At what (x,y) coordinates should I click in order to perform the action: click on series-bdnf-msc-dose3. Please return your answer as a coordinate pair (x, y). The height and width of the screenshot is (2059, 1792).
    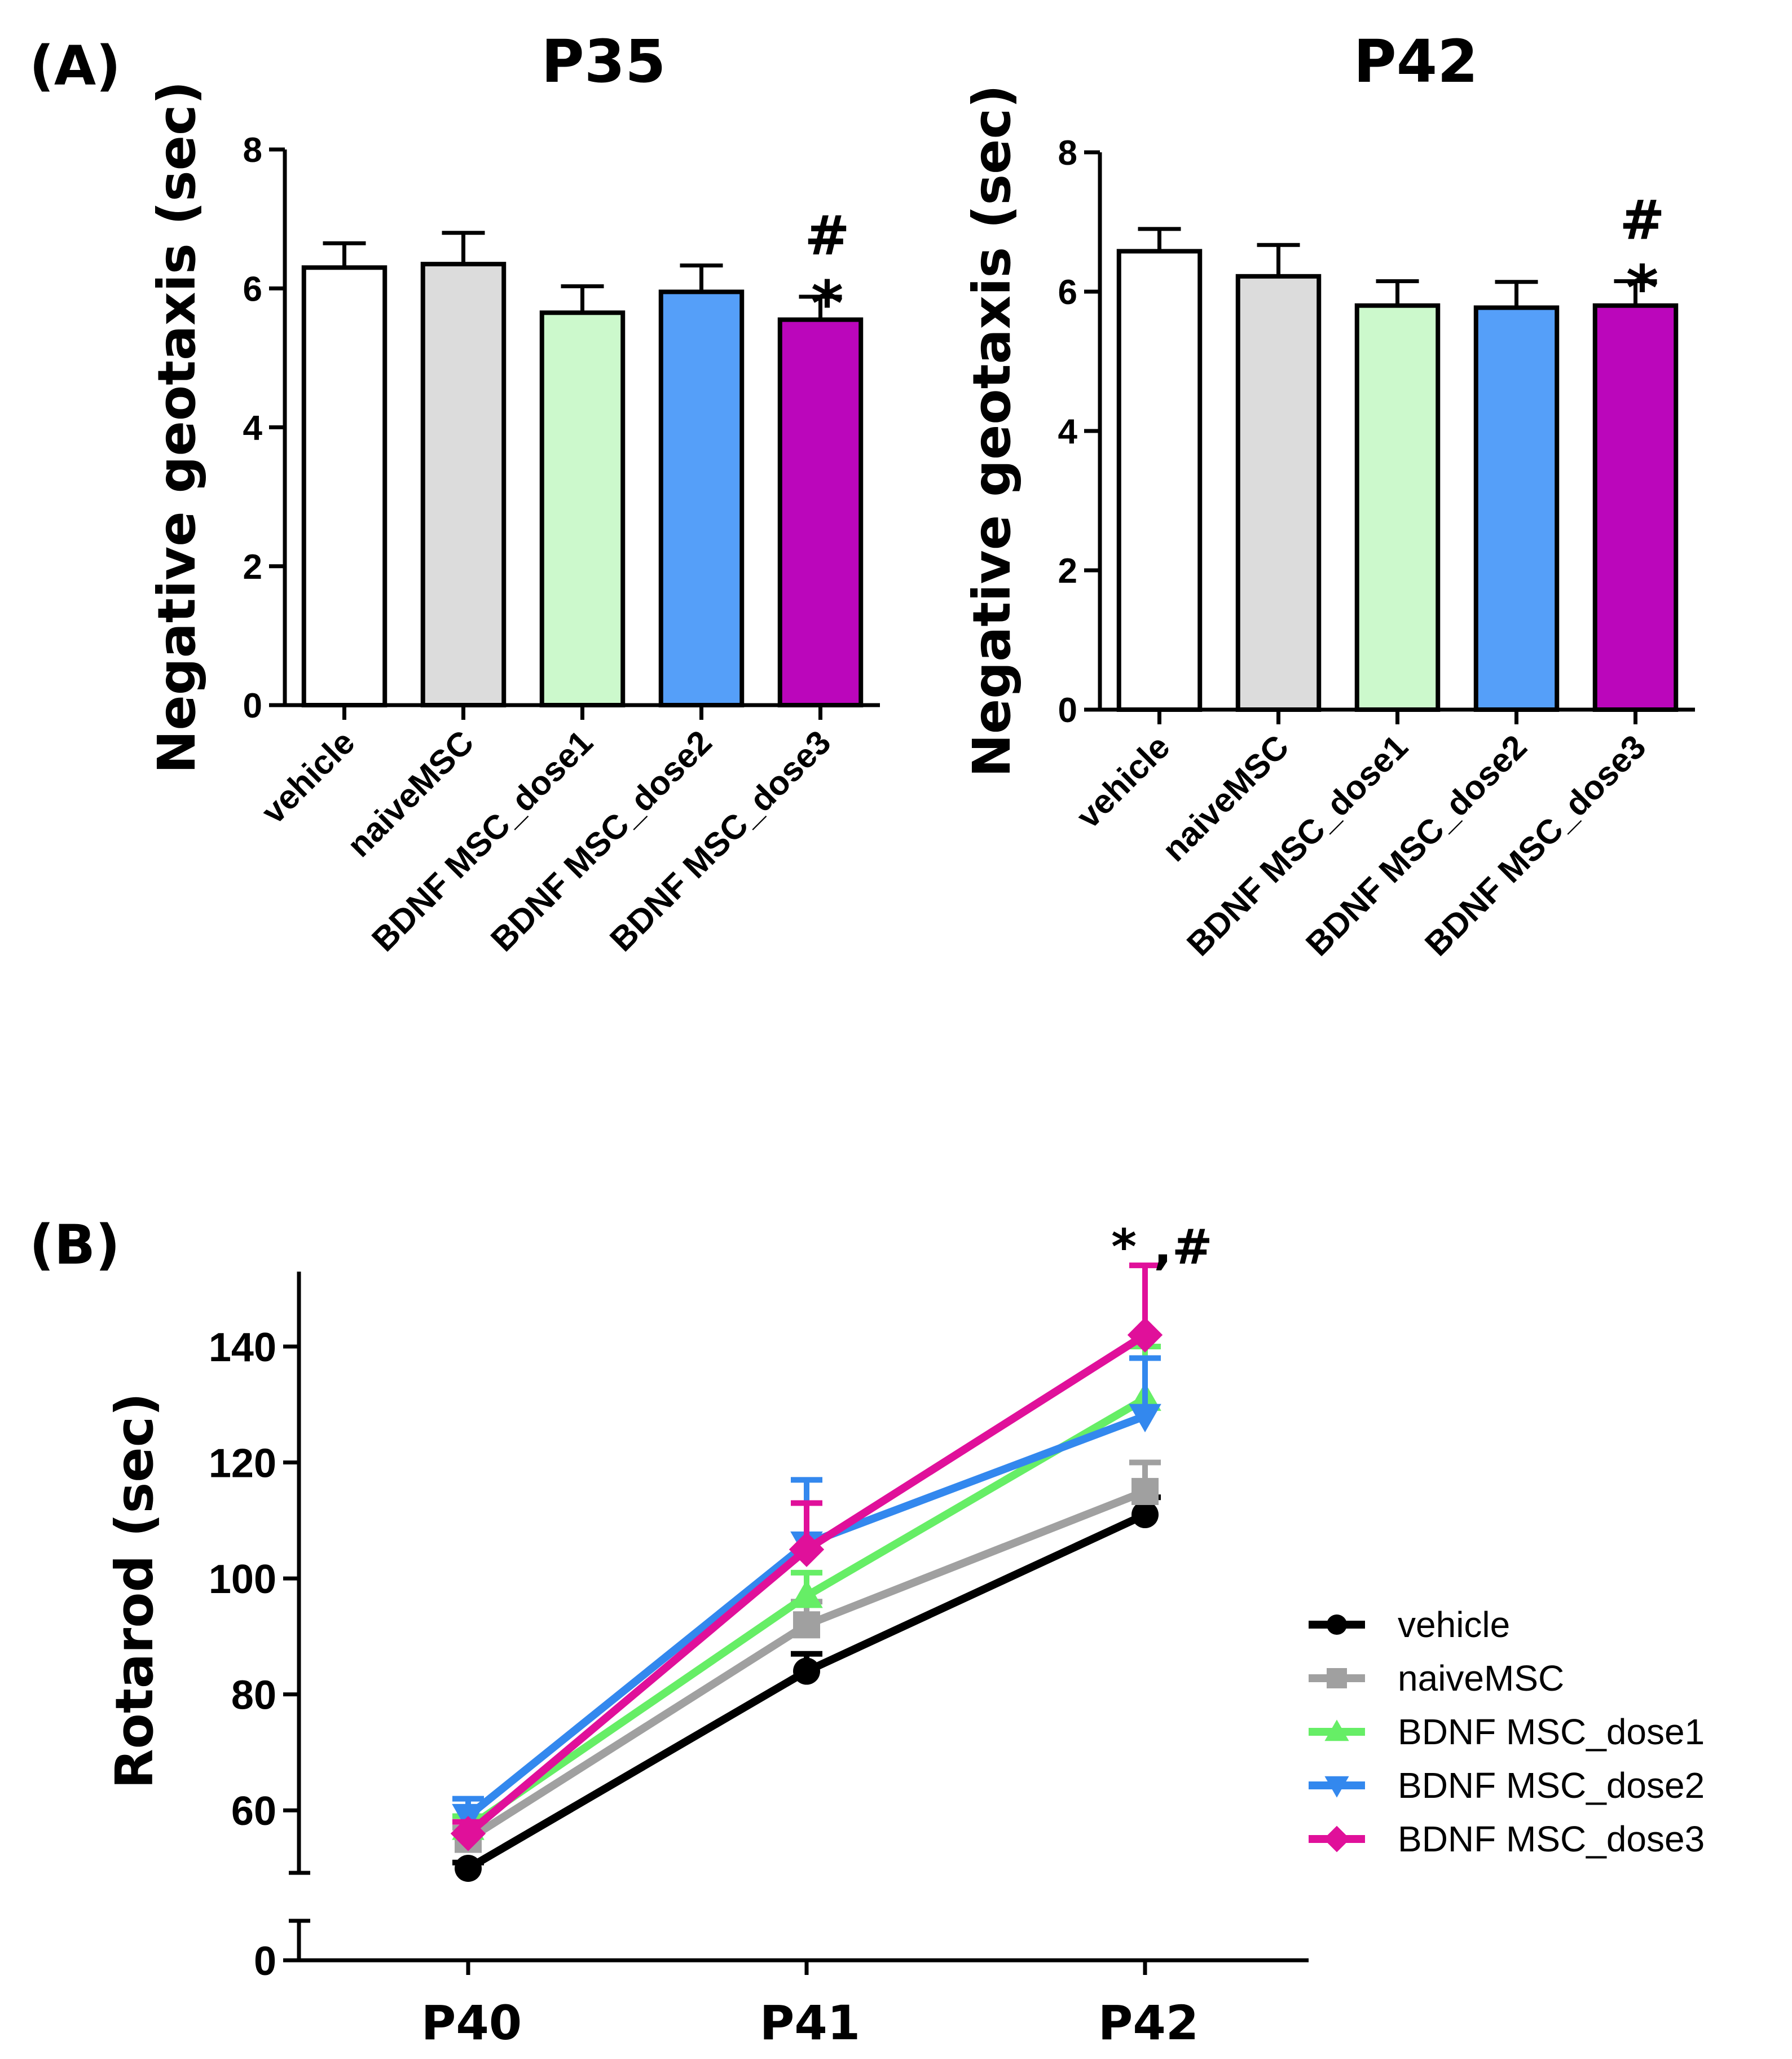
    Looking at the image, I should click on (806, 1556).